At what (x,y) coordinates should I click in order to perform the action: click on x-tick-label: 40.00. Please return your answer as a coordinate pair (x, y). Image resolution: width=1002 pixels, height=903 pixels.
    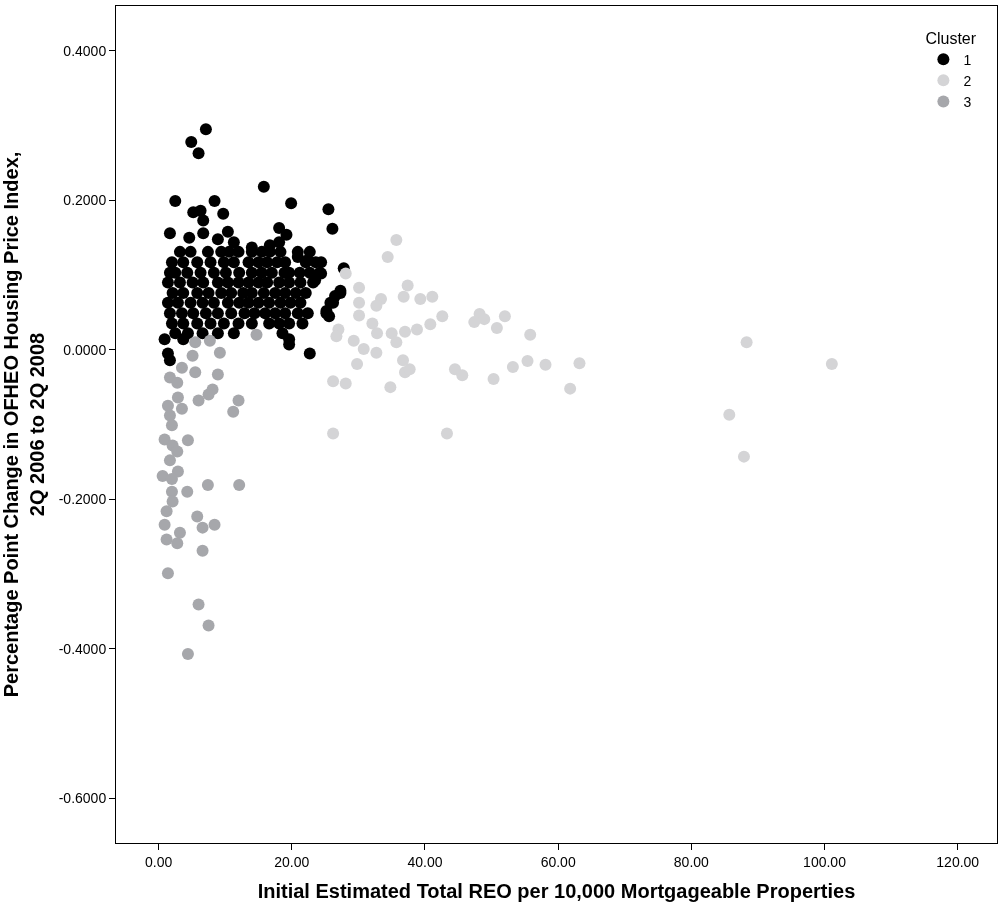
    Looking at the image, I should click on (425, 861).